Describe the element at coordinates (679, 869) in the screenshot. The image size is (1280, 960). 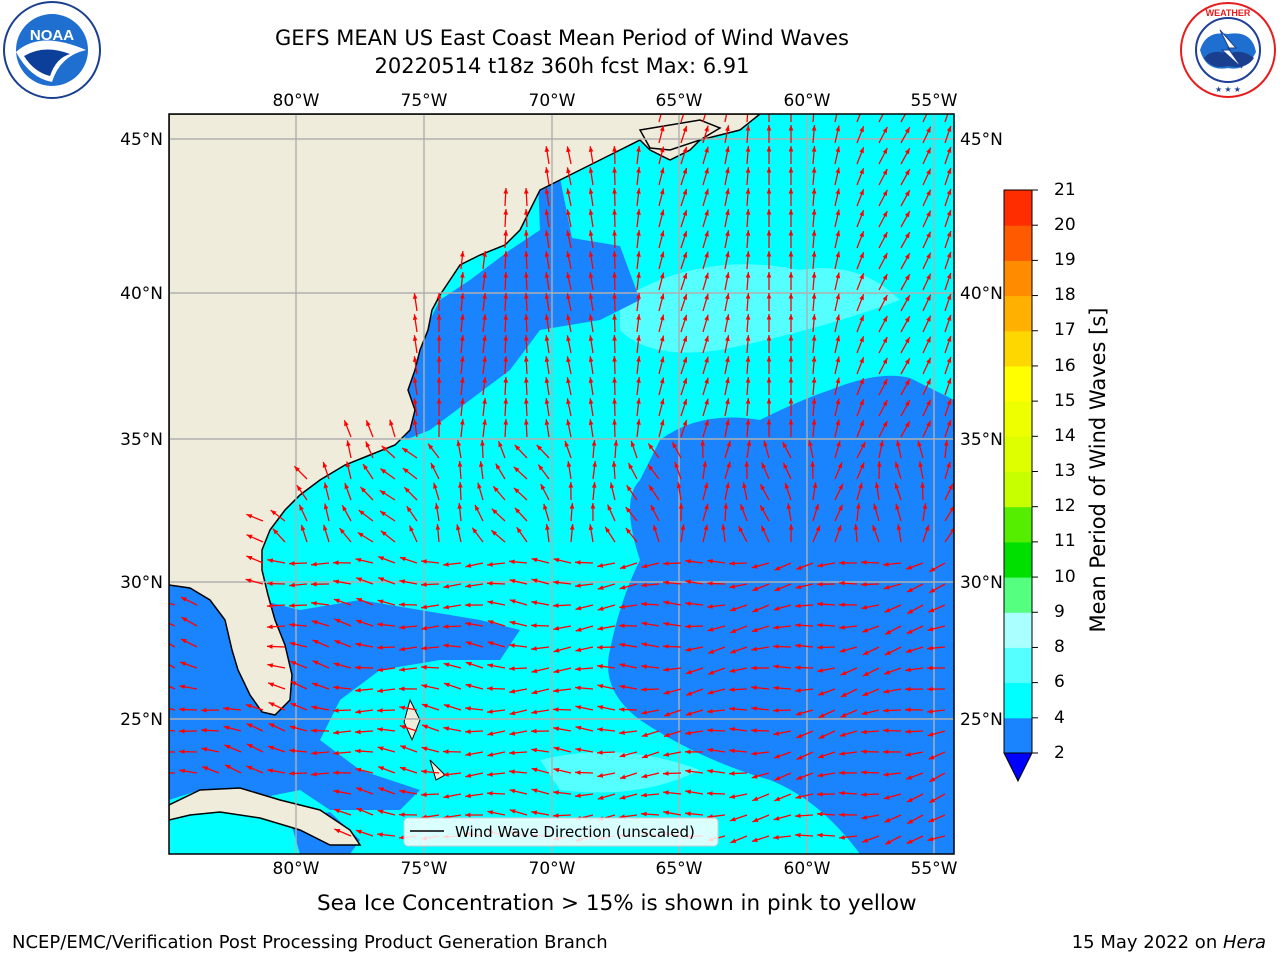
I see `lon-label-bottom: 65°W` at that location.